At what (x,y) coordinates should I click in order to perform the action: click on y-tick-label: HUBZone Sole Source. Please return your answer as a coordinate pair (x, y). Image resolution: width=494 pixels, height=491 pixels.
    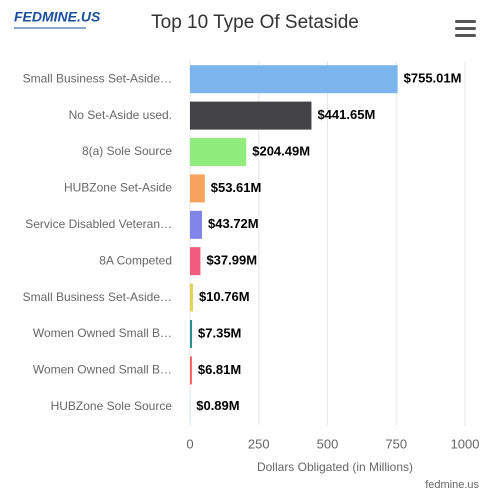
    Looking at the image, I should click on (112, 406).